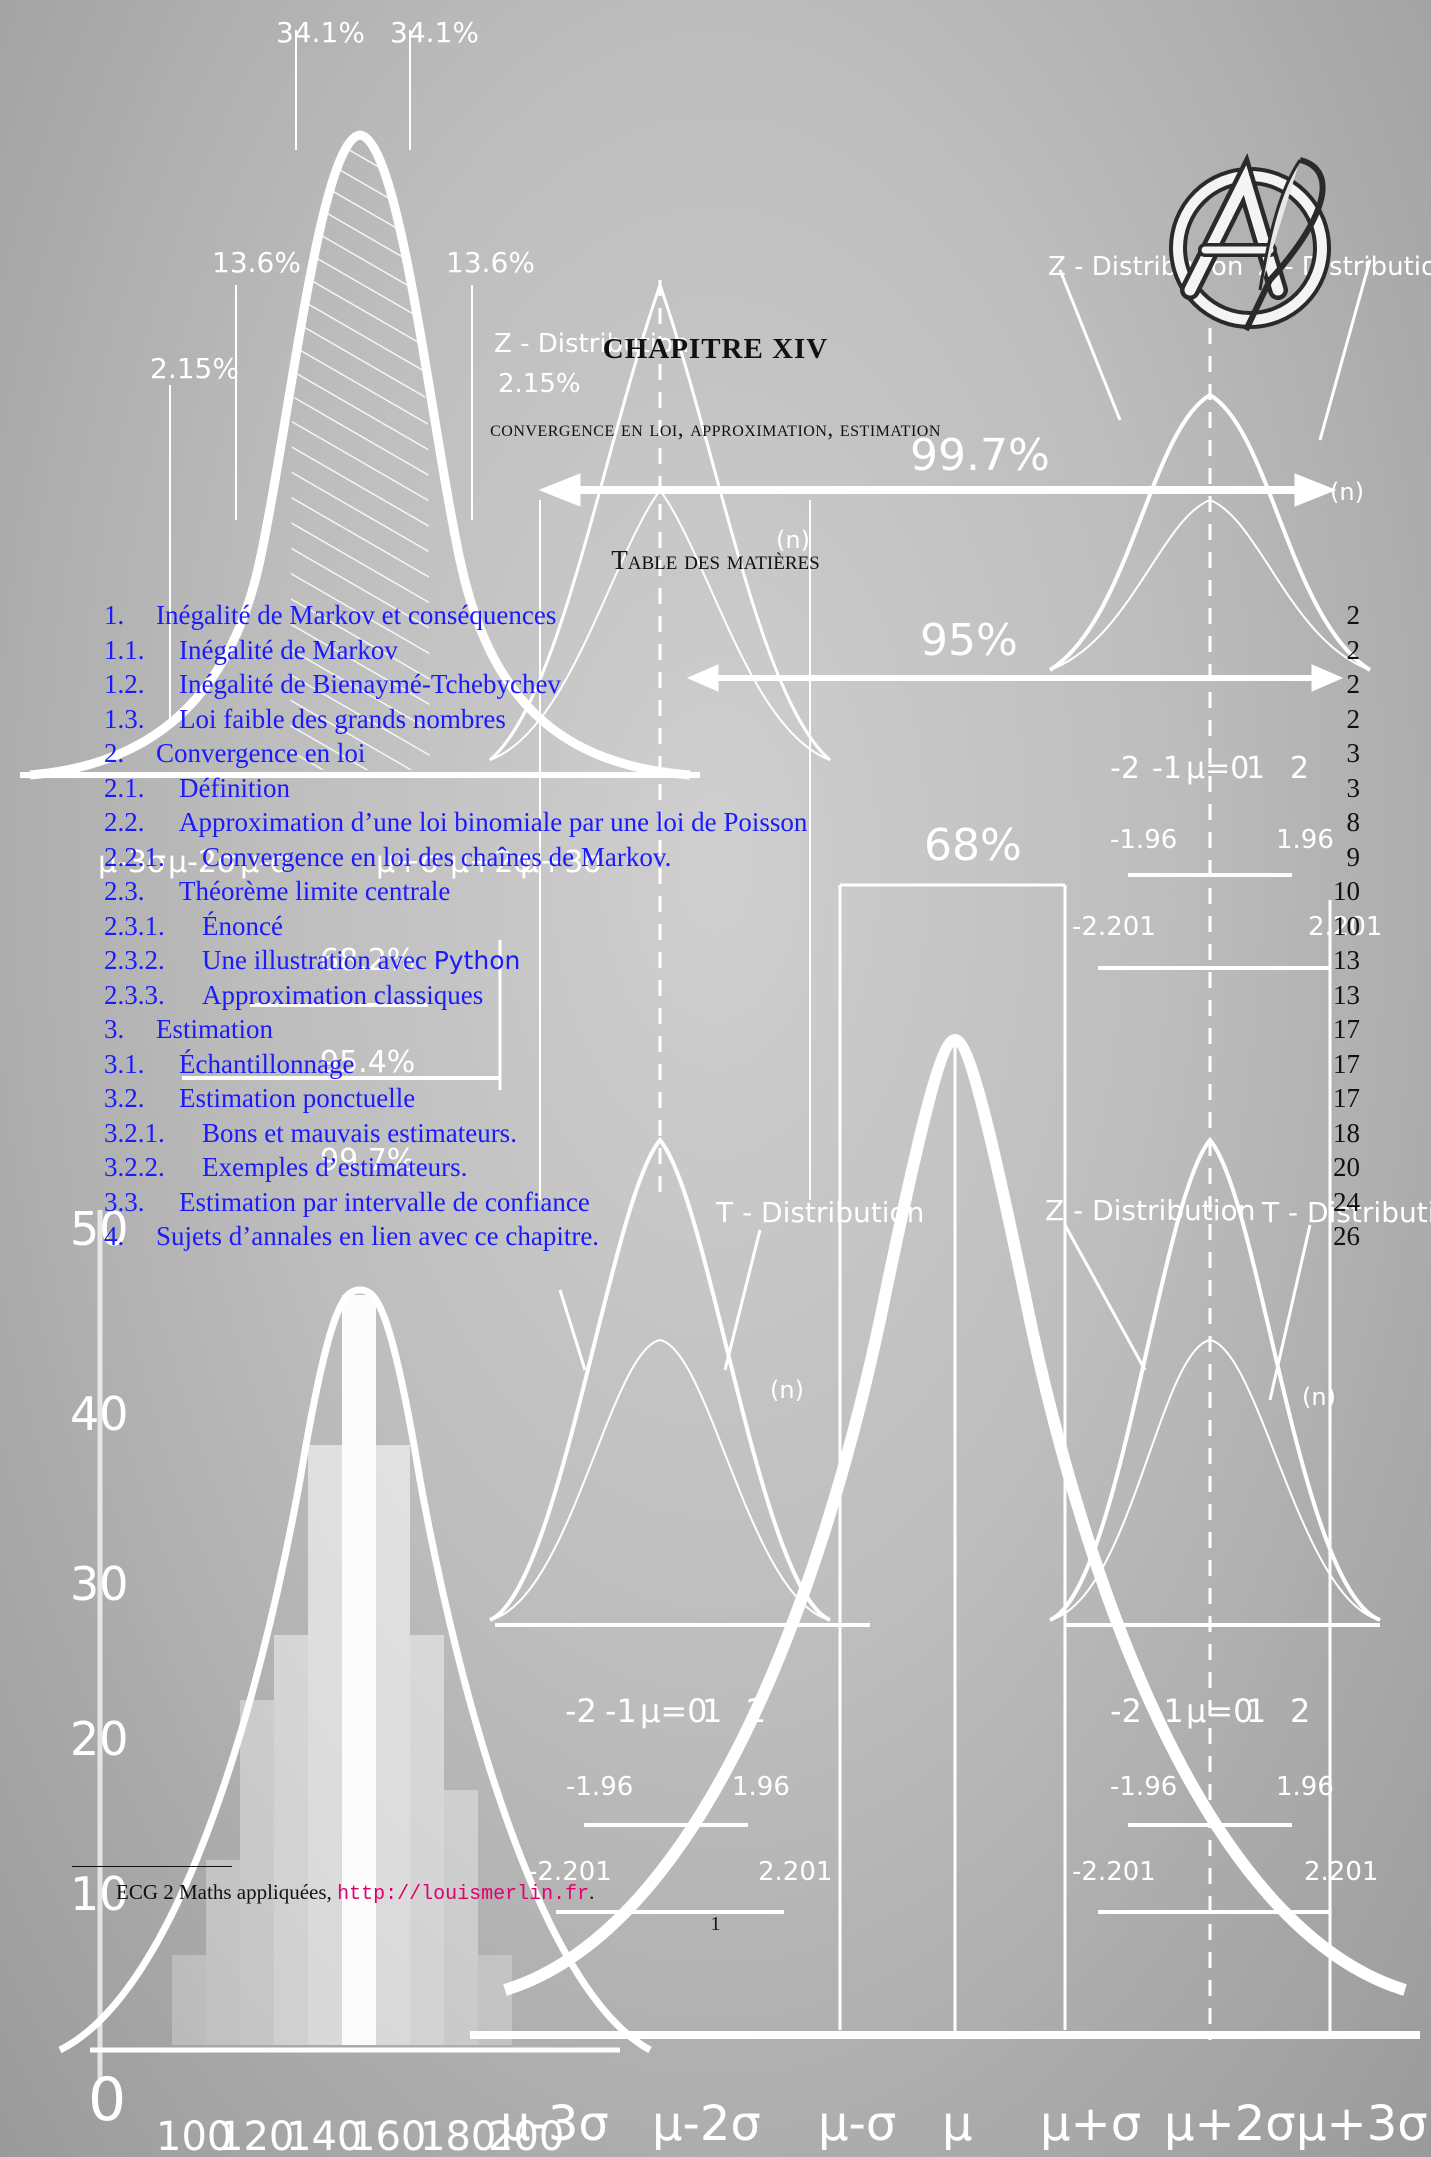 The image size is (1431, 2157). What do you see at coordinates (124, 787) in the screenshot?
I see `toc-number: 2.1.` at bounding box center [124, 787].